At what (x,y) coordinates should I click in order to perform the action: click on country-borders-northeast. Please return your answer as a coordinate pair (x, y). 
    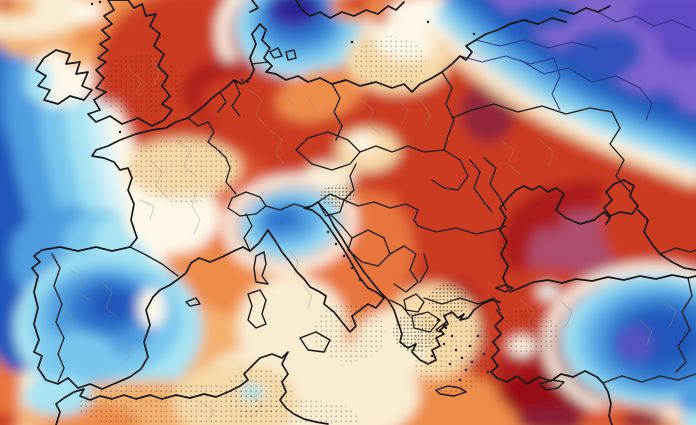
    Looking at the image, I should click on (575, 66).